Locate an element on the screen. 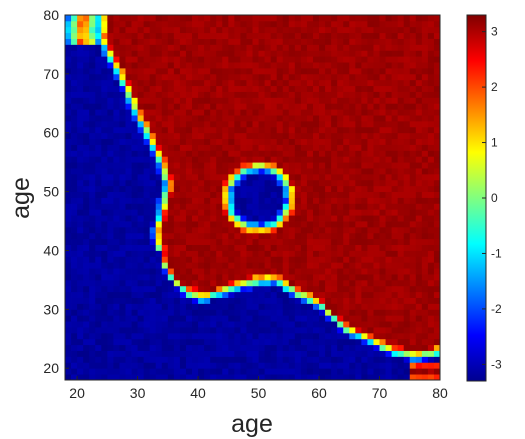 The width and height of the screenshot is (525, 439). colorbar-tick-label: 1 is located at coordinates (494, 143).